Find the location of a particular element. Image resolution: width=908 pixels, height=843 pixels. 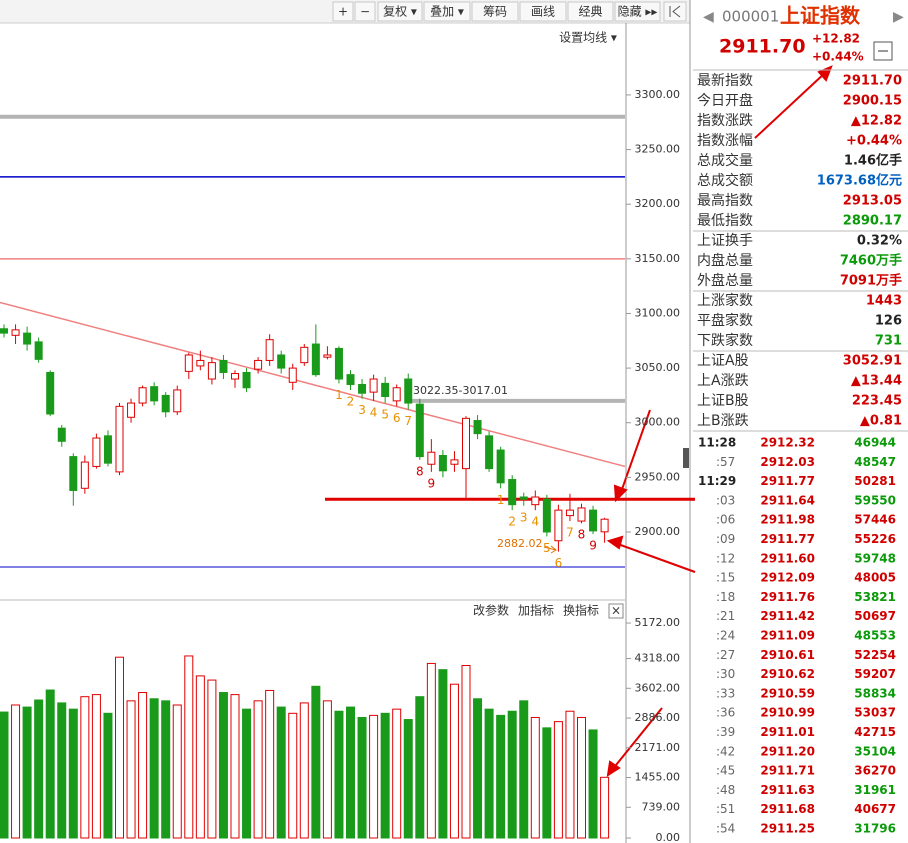

trade-time: :39 is located at coordinates (725, 732).